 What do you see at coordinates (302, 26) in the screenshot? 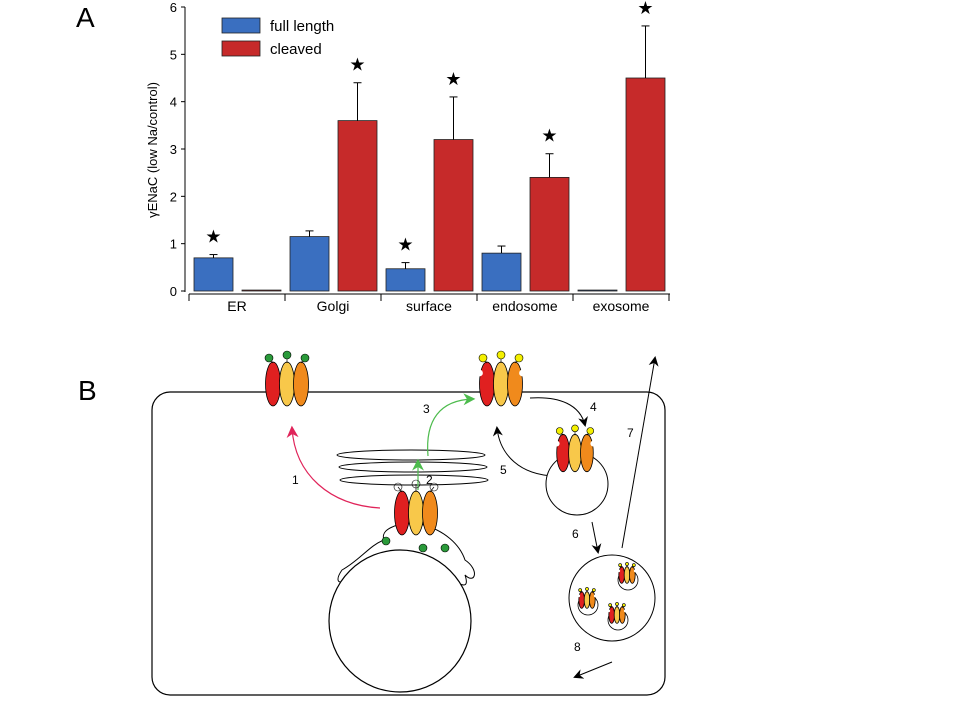
I see `legend-label: full length` at bounding box center [302, 26].